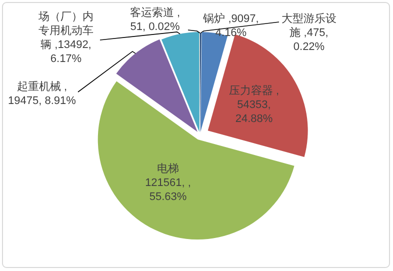  Describe the element at coordinates (155, 20) in the screenshot. I see `slice-label: 客运索道 , 51, 0.02%` at that location.